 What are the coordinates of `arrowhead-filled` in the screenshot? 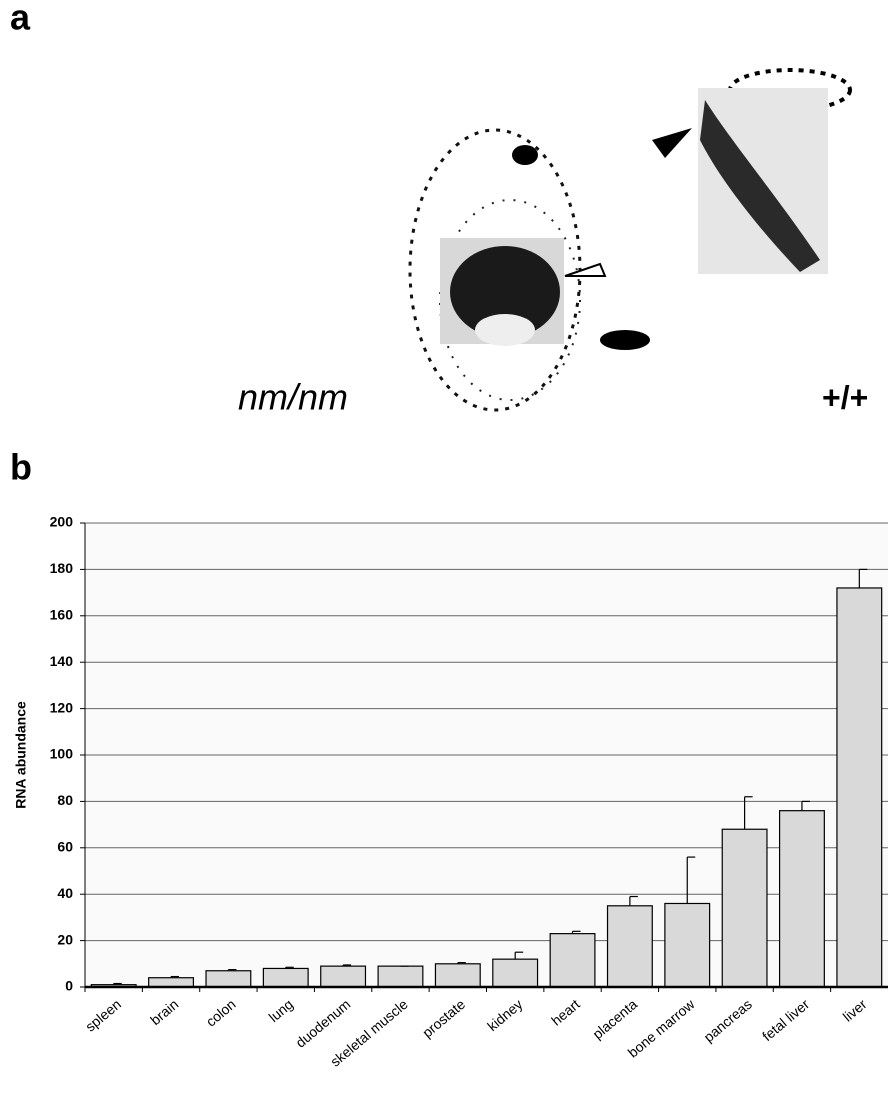 It's located at (672, 143).